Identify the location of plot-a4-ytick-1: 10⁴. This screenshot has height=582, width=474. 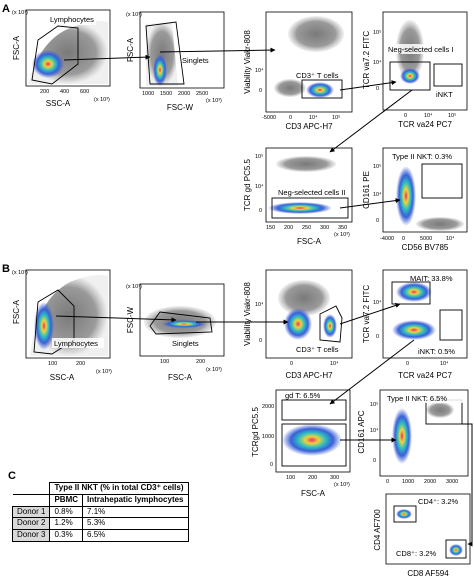
(377, 62).